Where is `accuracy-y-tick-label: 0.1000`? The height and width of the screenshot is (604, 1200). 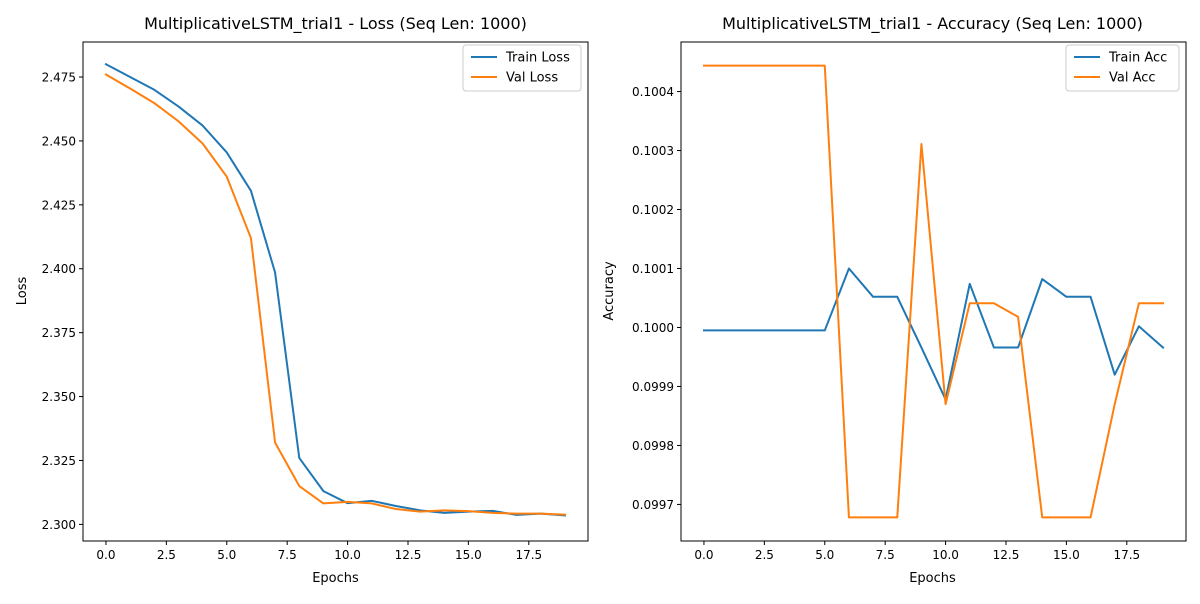 accuracy-y-tick-label: 0.1000 is located at coordinates (653, 328).